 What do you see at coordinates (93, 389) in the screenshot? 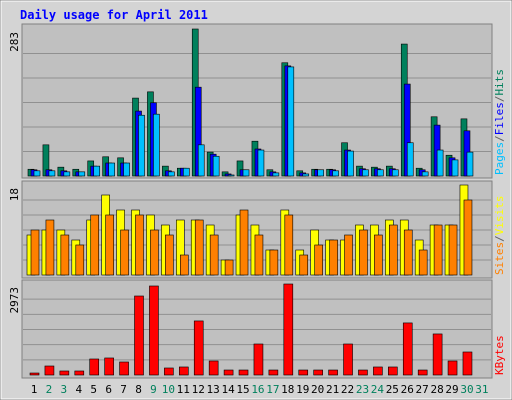
I see `x-tick-label: 5` at bounding box center [93, 389].